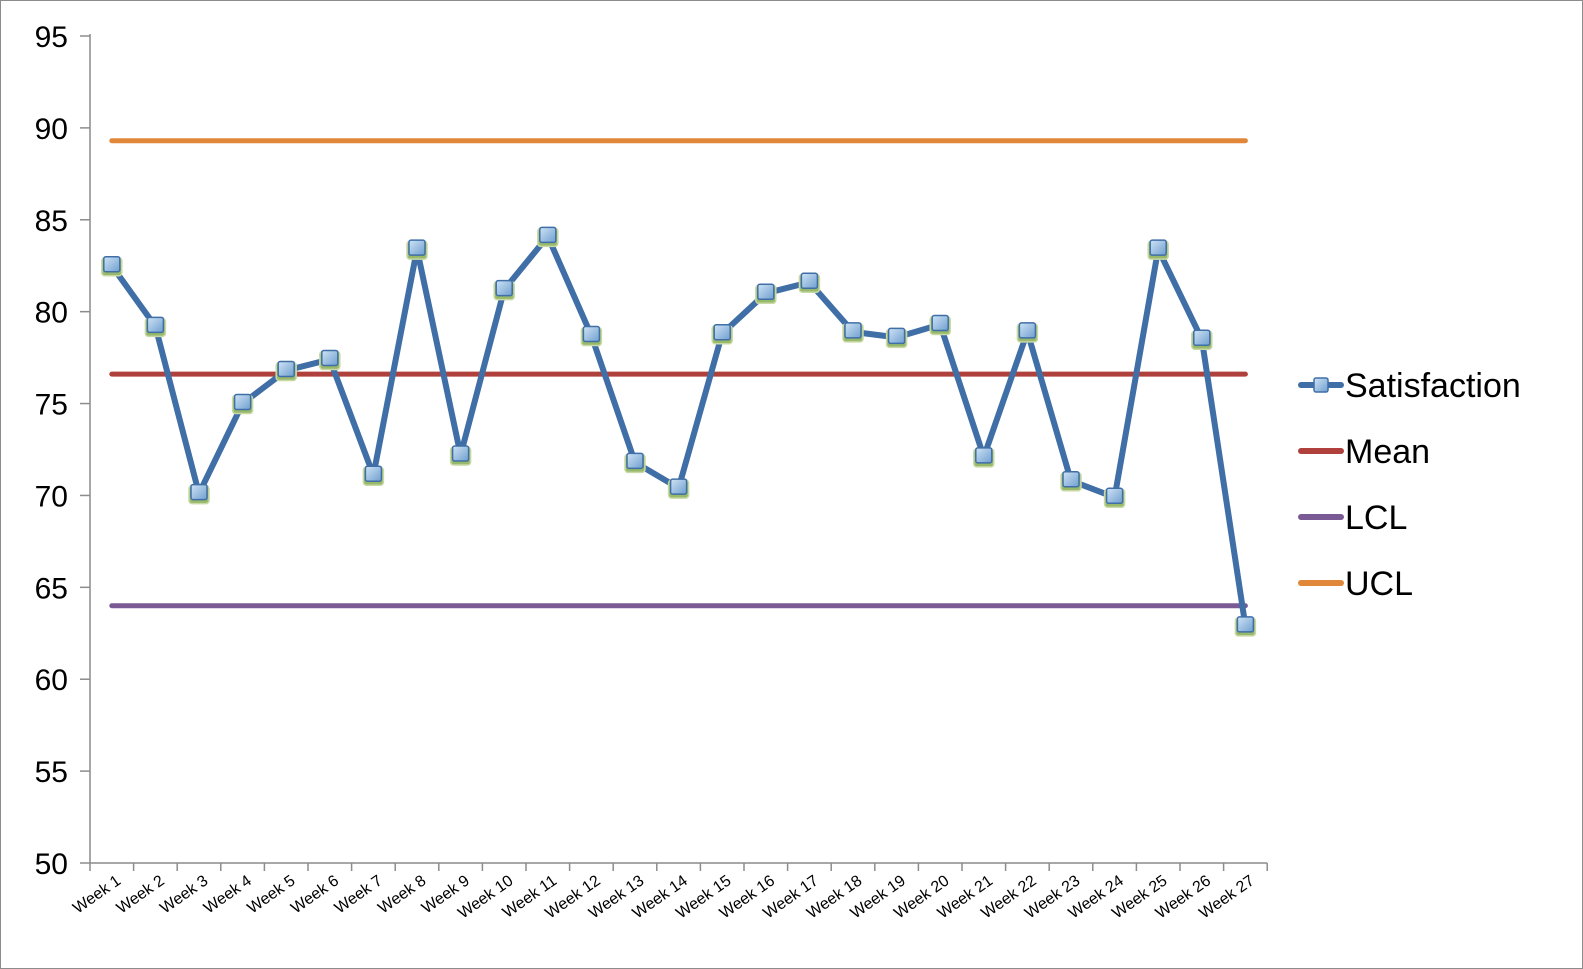  I want to click on x-tick-label: Week 4, so click(228, 894).